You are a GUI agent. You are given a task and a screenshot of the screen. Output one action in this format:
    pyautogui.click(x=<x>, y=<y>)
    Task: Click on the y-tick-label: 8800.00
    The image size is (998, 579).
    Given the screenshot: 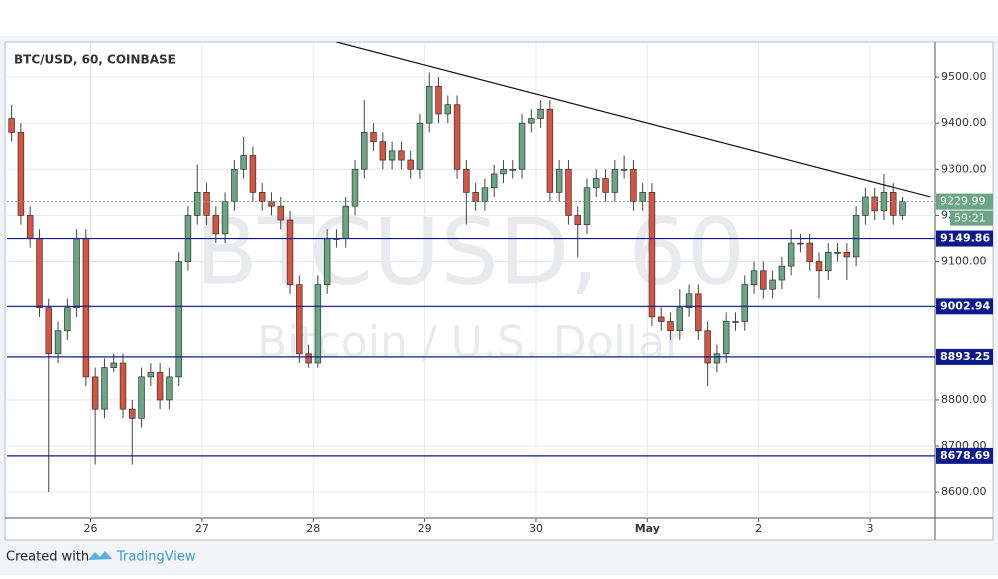 What is the action you would take?
    pyautogui.click(x=964, y=399)
    